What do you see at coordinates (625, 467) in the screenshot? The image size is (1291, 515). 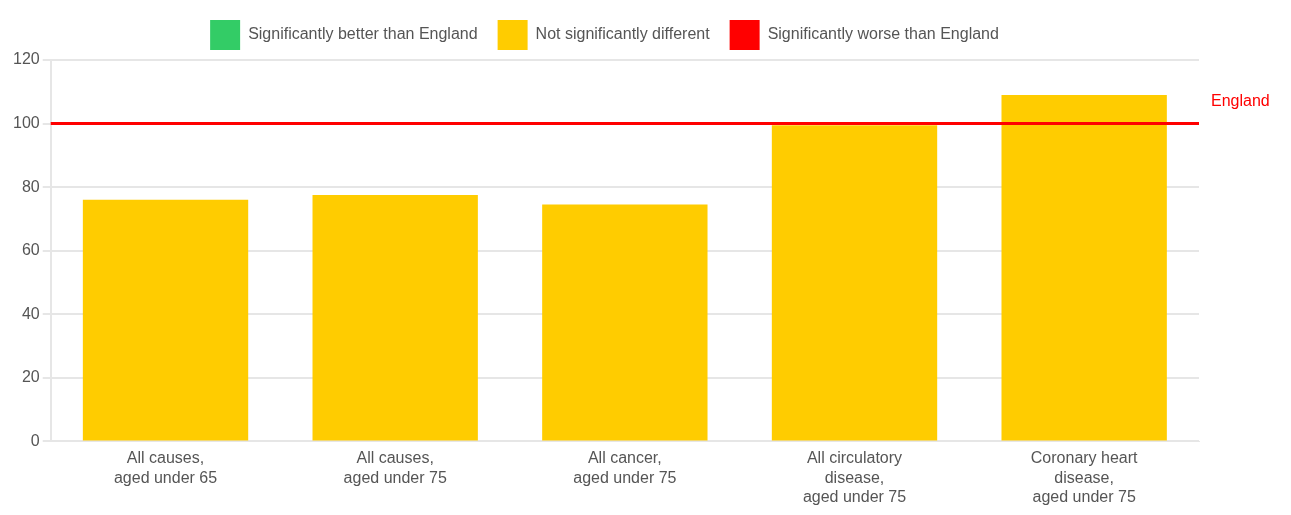 I see `x-tick-label: All cancer, aged under 75` at bounding box center [625, 467].